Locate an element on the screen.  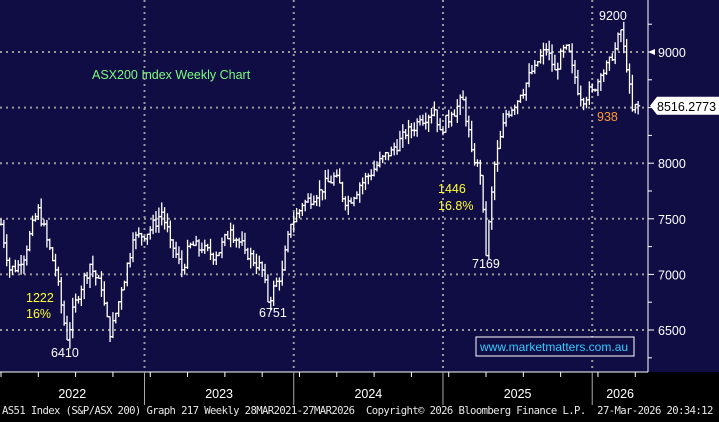
y-tick-label: 8000 is located at coordinates (672, 164).